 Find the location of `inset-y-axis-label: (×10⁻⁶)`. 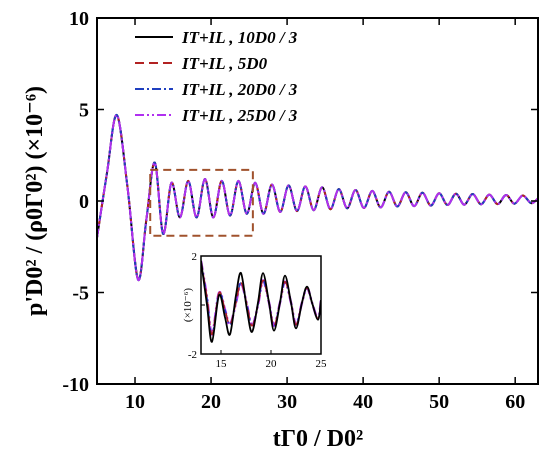

inset-y-axis-label: (×10⁻⁶) is located at coordinates (188, 305).